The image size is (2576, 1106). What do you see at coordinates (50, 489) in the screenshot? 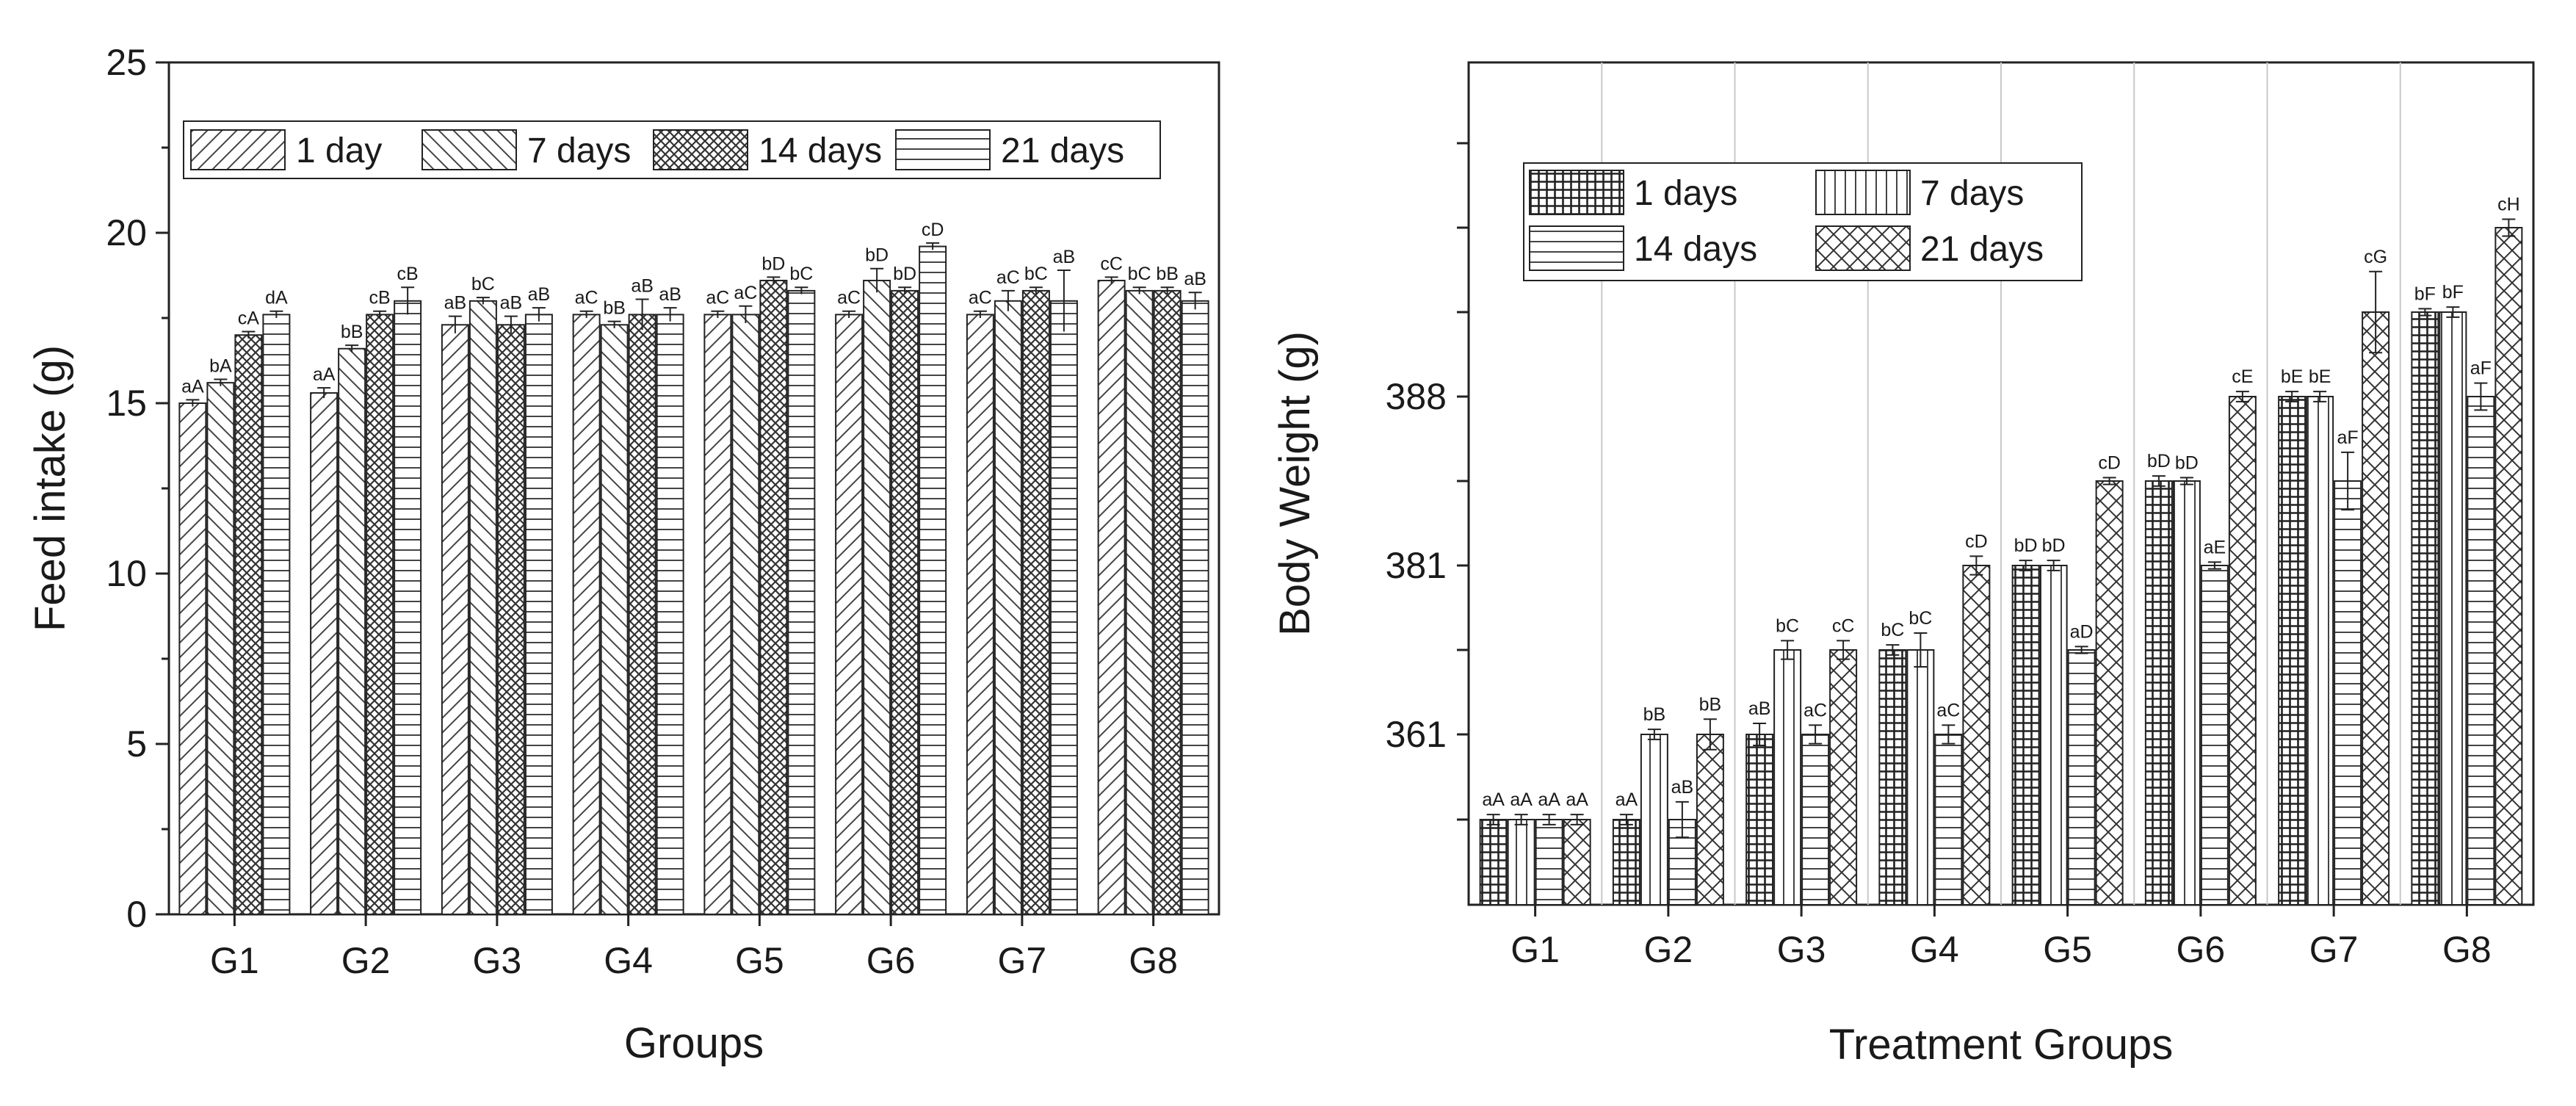
I see `y-axis-title: Feed intake (g)` at bounding box center [50, 489].